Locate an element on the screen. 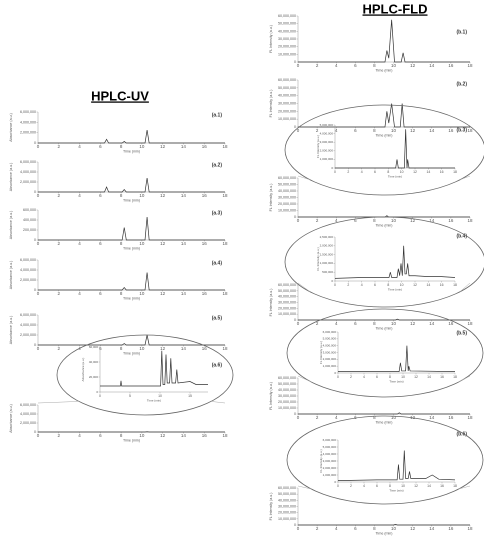 The width and height of the screenshot is (484, 550). x-tick-label: 15 is located at coordinates (190, 396).